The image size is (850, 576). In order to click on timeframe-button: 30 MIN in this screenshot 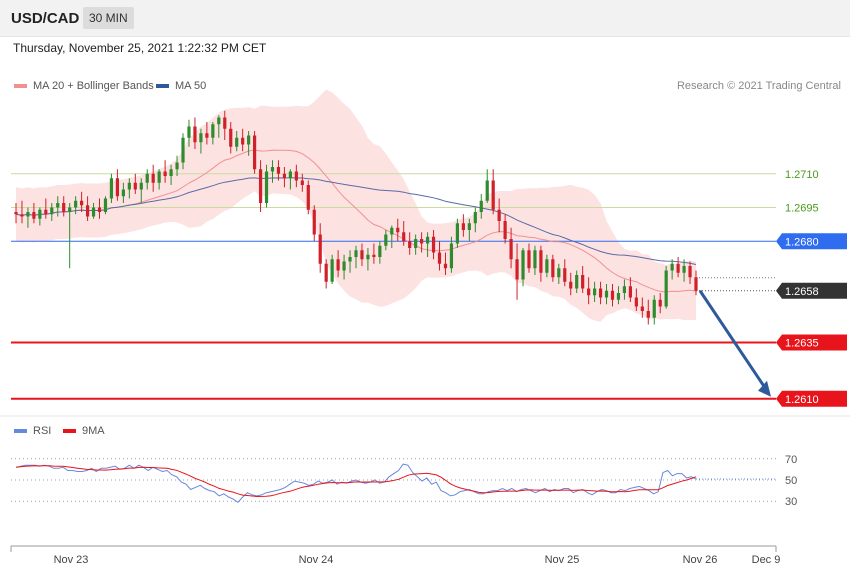, I will do `click(108, 18)`.